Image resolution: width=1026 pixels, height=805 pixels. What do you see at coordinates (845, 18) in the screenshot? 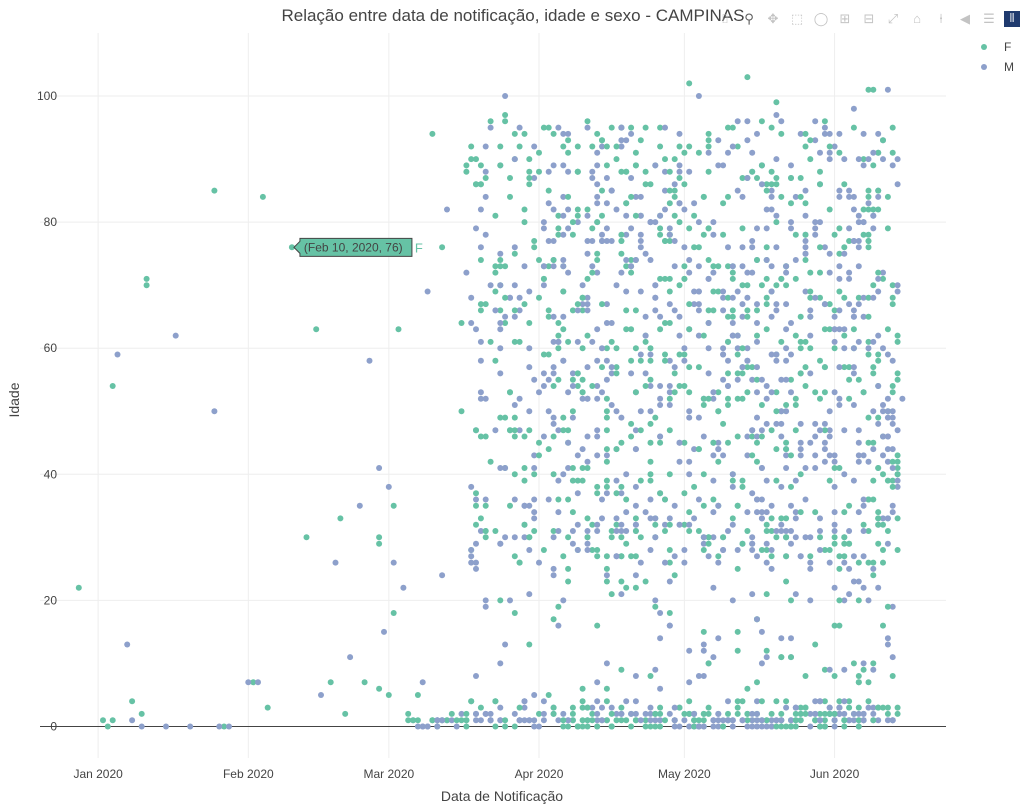
I see `zoom-in-icon: ⊞` at bounding box center [845, 18].